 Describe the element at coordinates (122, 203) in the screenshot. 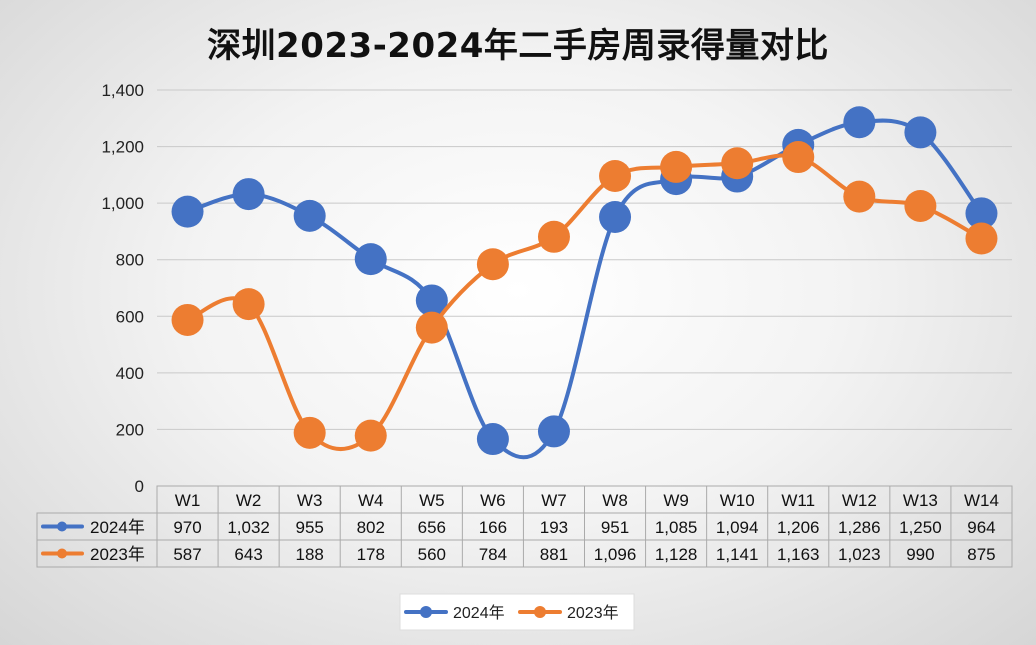

I see `y-tick-label: 1,000` at that location.